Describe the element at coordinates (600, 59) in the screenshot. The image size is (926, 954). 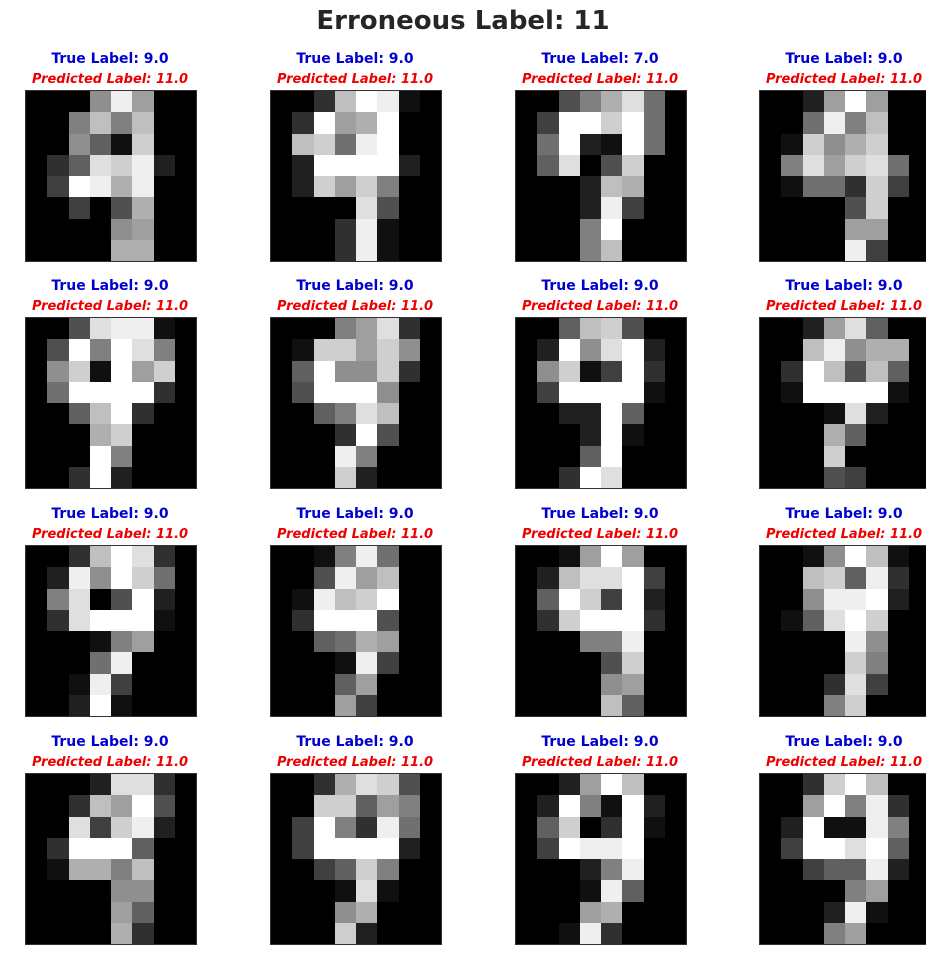
I see `true-label: True Label: 7.0` at that location.